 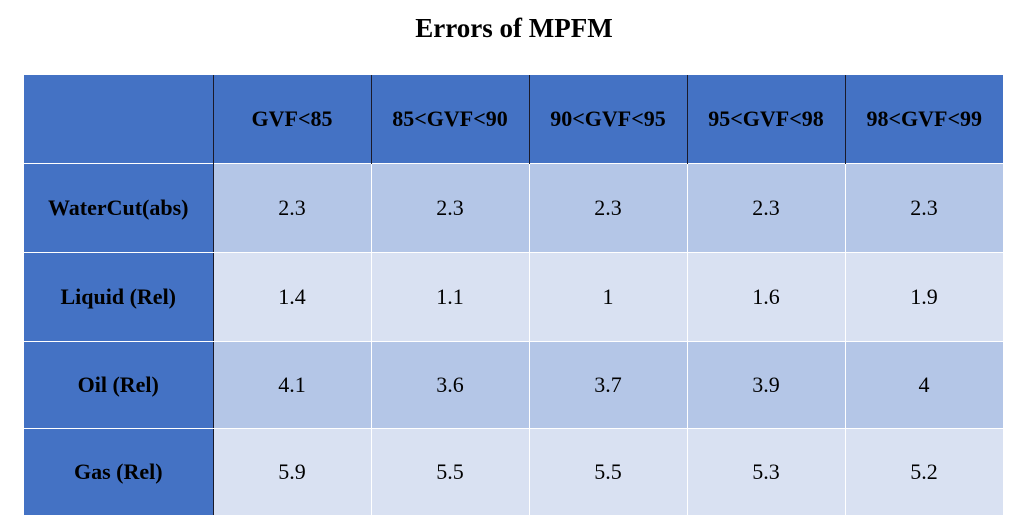 I want to click on header-cell-gvf-95-98: 95<GVF<98, so click(x=766, y=119).